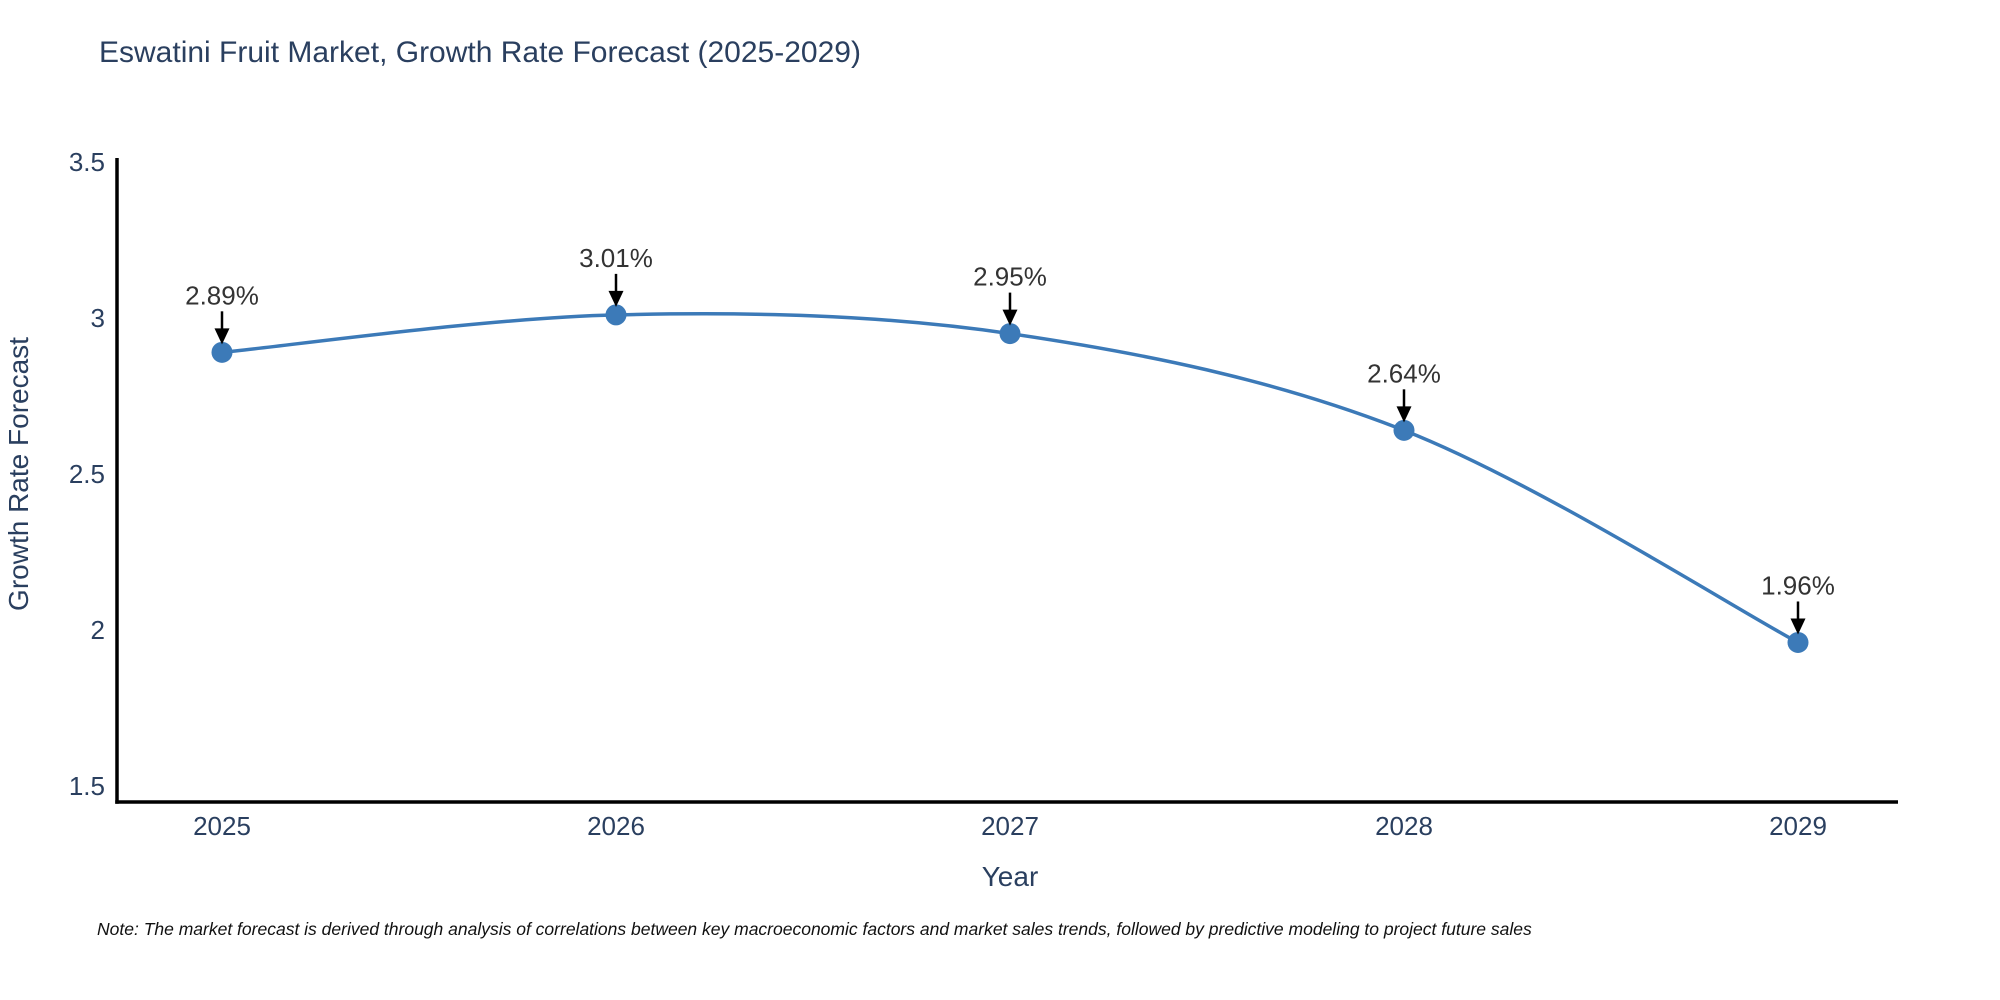 Image resolution: width=2000 pixels, height=1000 pixels. Describe the element at coordinates (1798, 826) in the screenshot. I see `x-tick-label: 2029` at that location.